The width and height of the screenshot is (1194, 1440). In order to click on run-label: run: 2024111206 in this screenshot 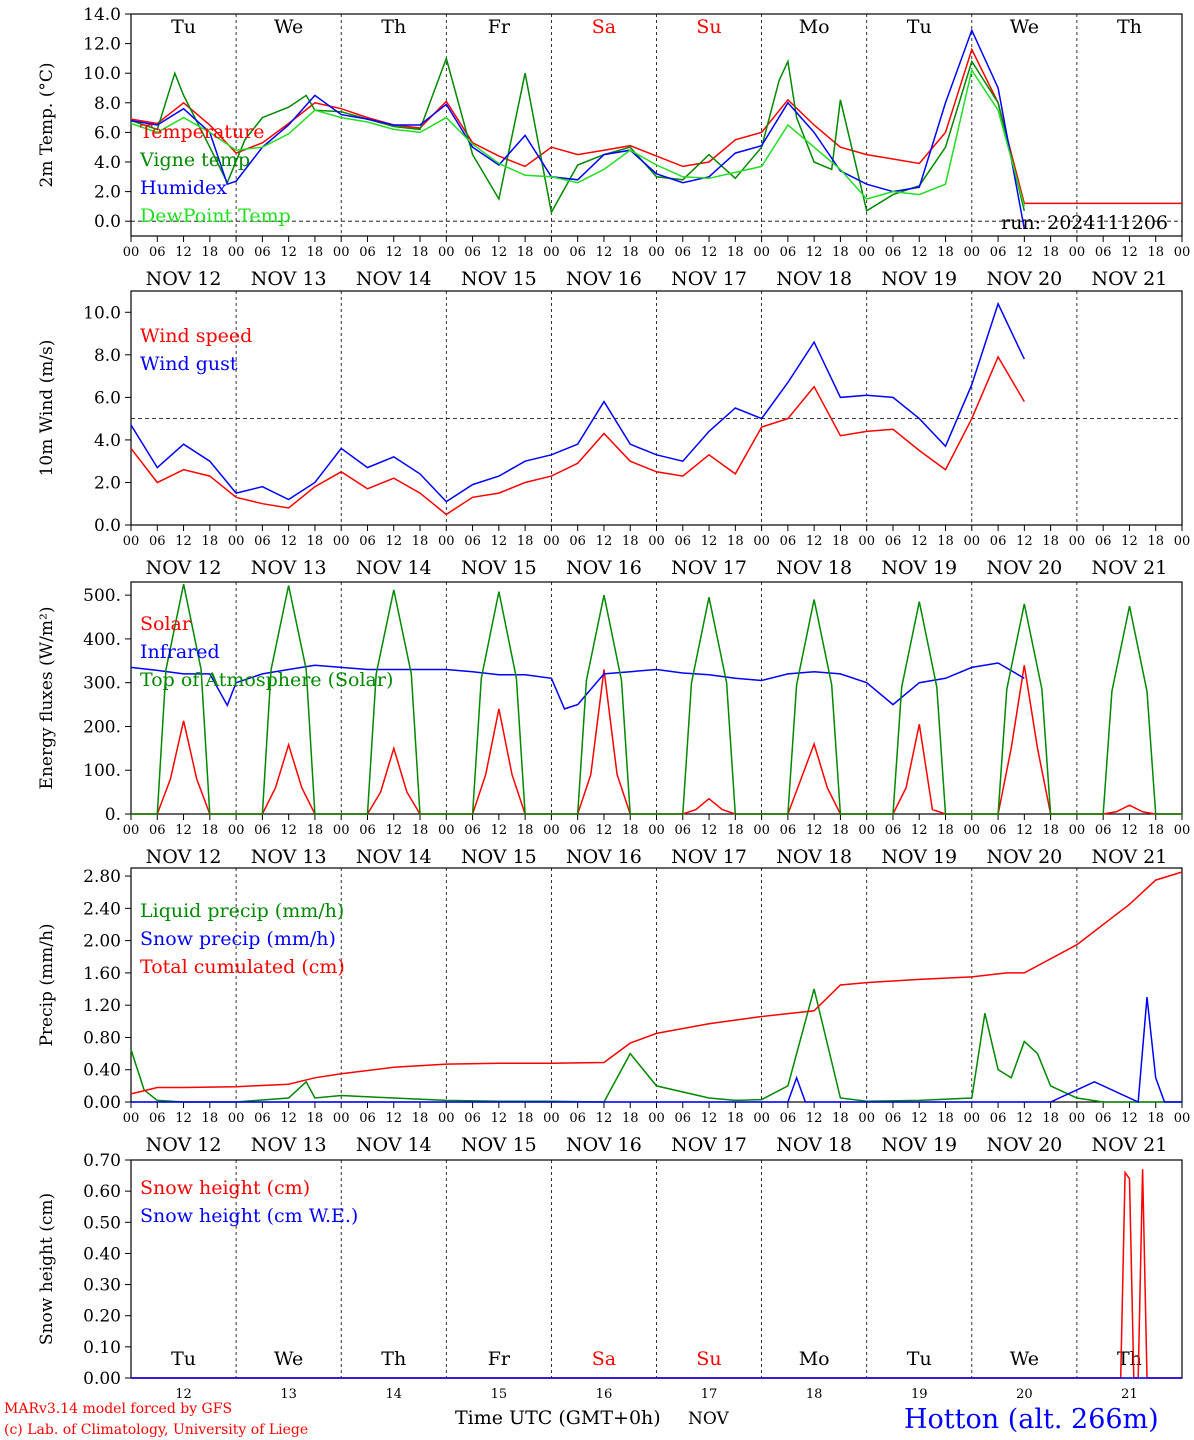, I will do `click(1084, 223)`.